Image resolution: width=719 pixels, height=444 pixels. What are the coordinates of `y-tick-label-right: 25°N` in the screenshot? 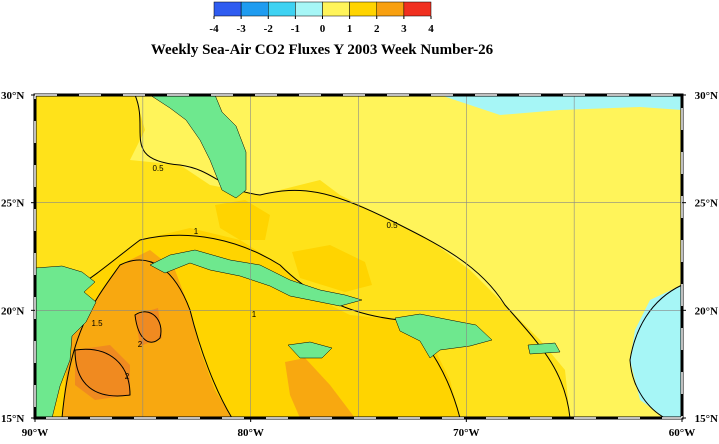 It's located at (706, 204).